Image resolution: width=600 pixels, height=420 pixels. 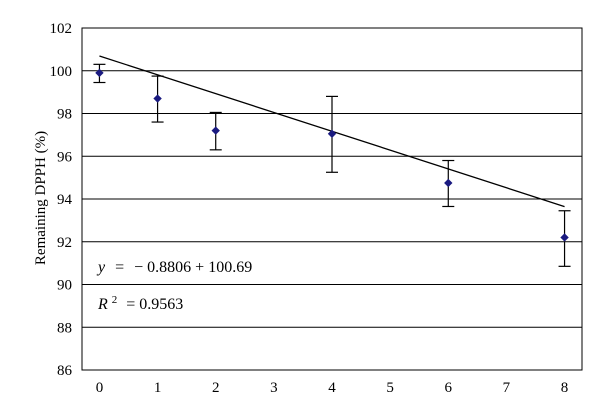 What do you see at coordinates (64, 328) in the screenshot?
I see `y-tick-label-88: 88` at bounding box center [64, 328].